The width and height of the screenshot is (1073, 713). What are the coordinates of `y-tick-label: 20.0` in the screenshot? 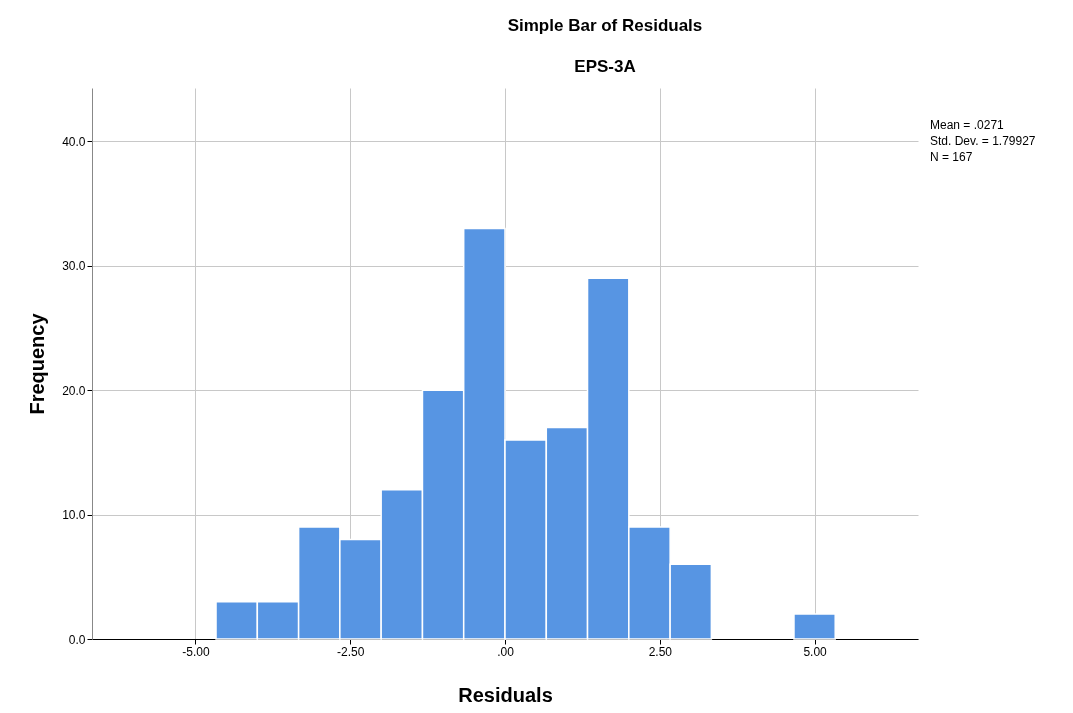 It's located at (74, 390).